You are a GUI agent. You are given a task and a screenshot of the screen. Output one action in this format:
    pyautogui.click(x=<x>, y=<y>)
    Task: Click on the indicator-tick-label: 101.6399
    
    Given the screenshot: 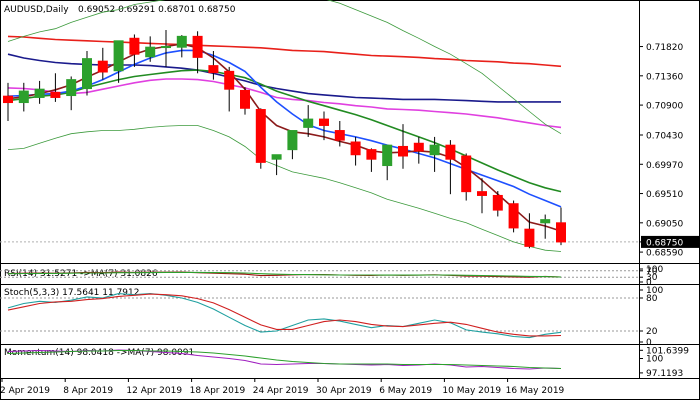 What is the action you would take?
    pyautogui.click(x=667, y=351)
    